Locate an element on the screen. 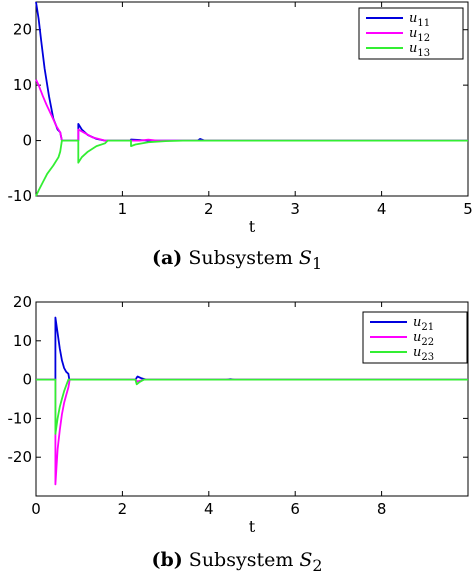 Image resolution: width=474 pixels, height=576 pixels. caption-a-tag: (a) is located at coordinates (167, 258).